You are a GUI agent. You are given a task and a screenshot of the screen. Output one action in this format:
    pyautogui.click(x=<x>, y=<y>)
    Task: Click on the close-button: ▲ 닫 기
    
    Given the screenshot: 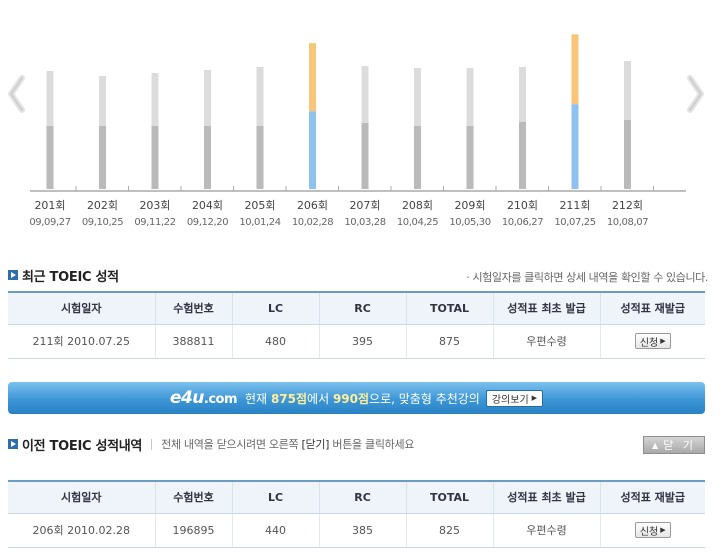 What is the action you would take?
    pyautogui.click(x=674, y=445)
    